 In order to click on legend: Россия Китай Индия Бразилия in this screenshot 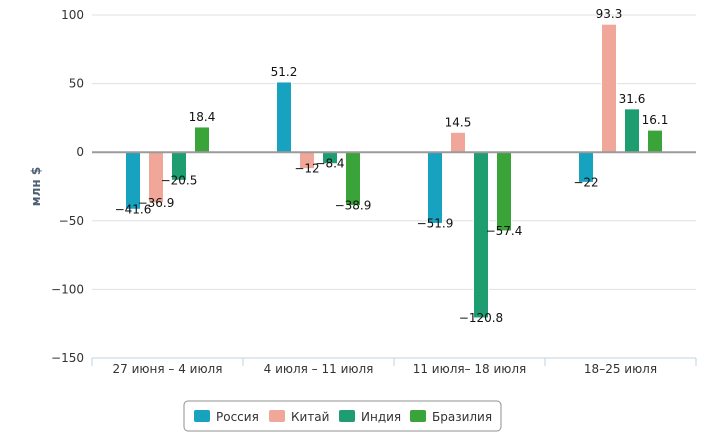, I will do `click(342, 416)`.